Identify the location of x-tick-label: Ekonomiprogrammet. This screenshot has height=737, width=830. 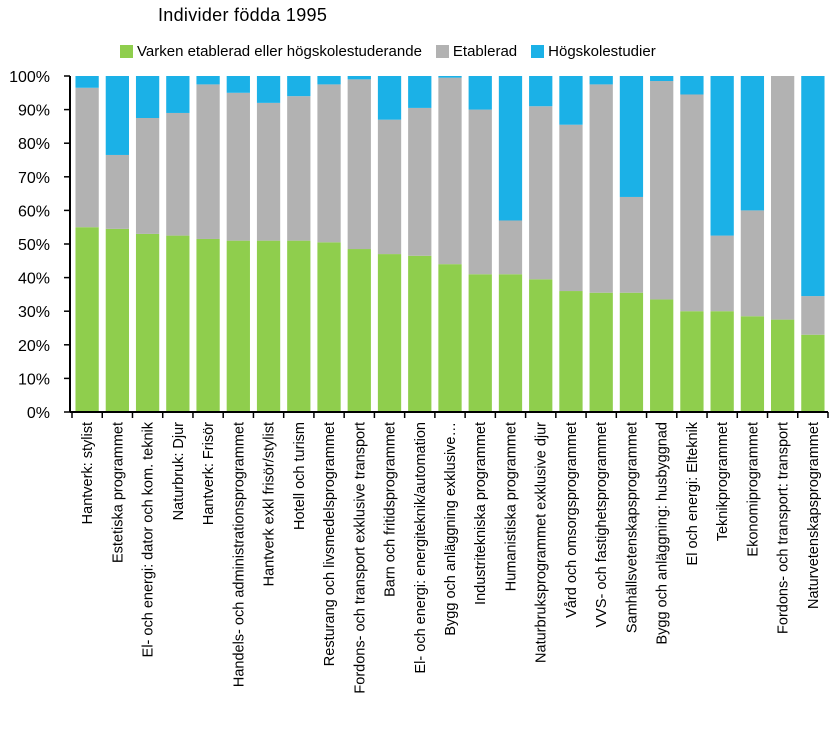
(753, 489).